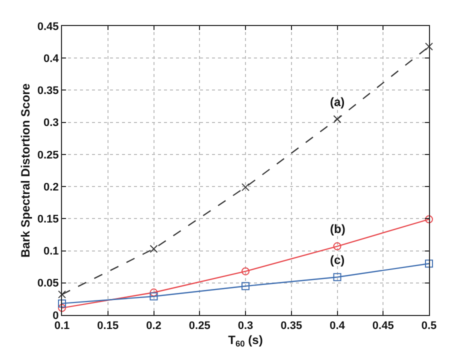 Image resolution: width=474 pixels, height=355 pixels. What do you see at coordinates (25, 170) in the screenshot?
I see `y-axis-title: Bark Spectral Distortion Score` at bounding box center [25, 170].